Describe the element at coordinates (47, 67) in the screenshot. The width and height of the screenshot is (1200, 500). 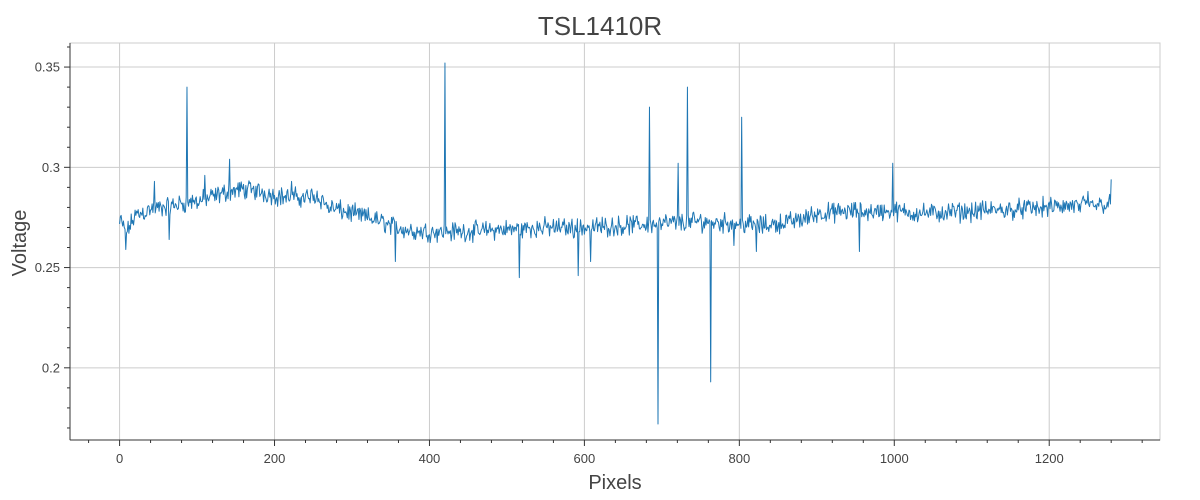
I see `y-tick-label: 0.35` at that location.